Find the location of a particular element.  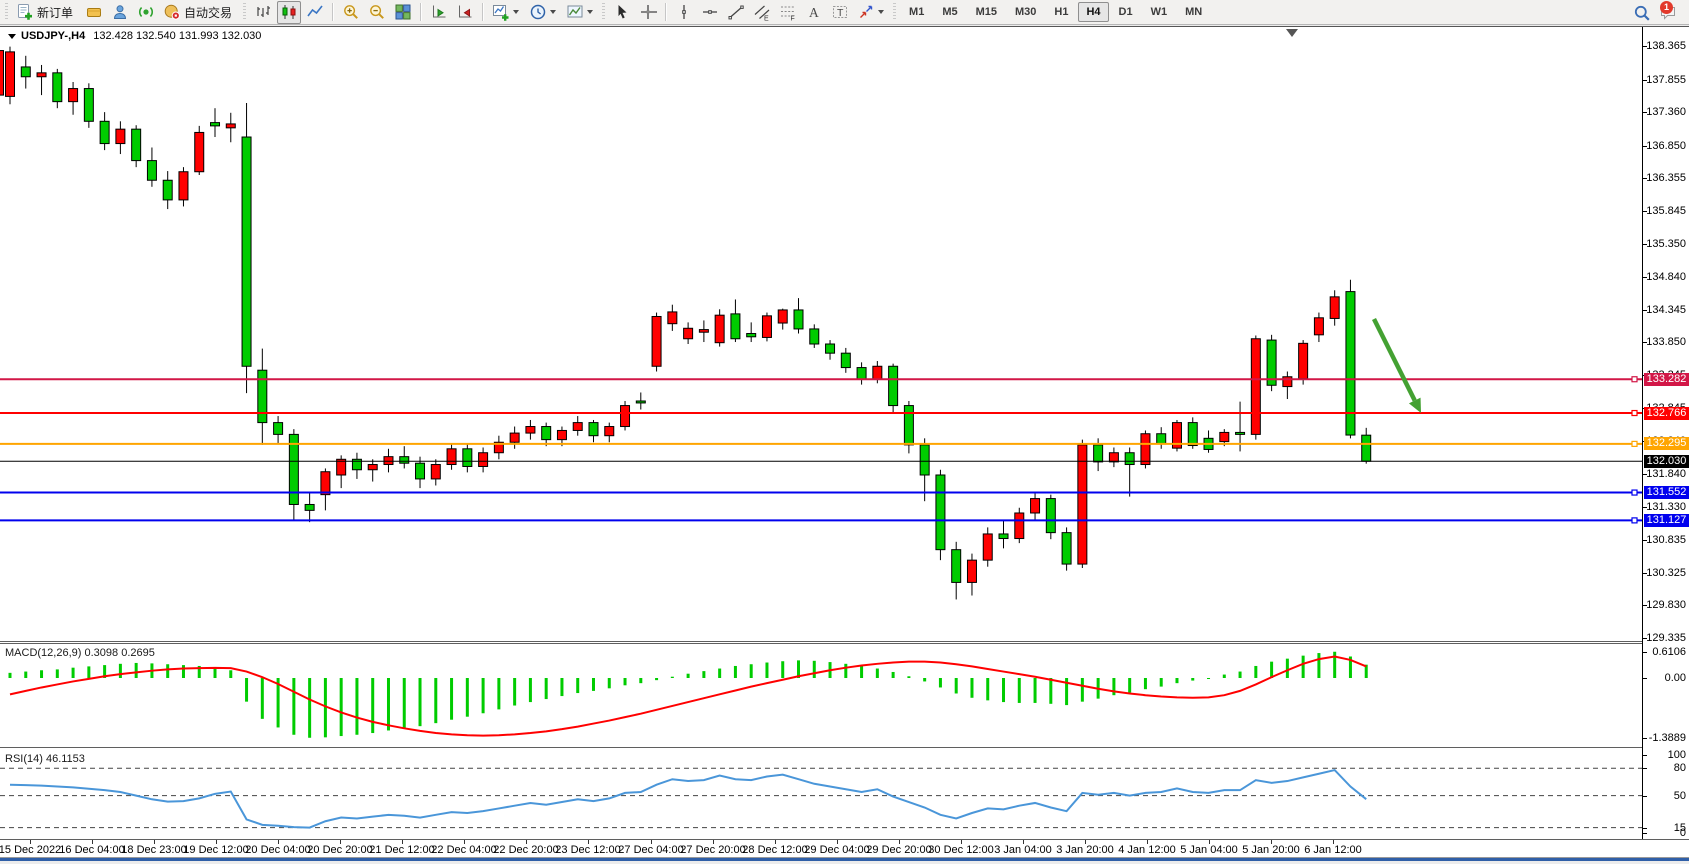

down-arrow-annotation is located at coordinates (1396, 365).